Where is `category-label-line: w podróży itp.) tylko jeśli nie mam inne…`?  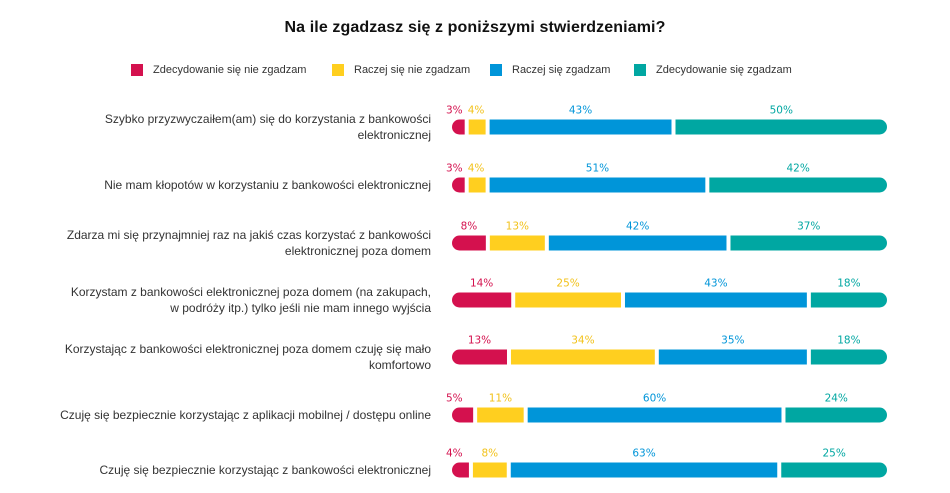
category-label-line: w podróży itp.) tylko jeśli nie mam inne… is located at coordinates (300, 308).